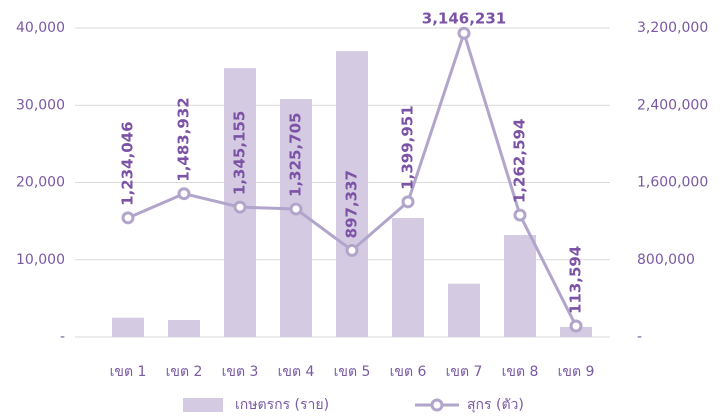  What do you see at coordinates (40, 183) in the screenshot?
I see `y-tick-label: 20,000` at bounding box center [40, 183].